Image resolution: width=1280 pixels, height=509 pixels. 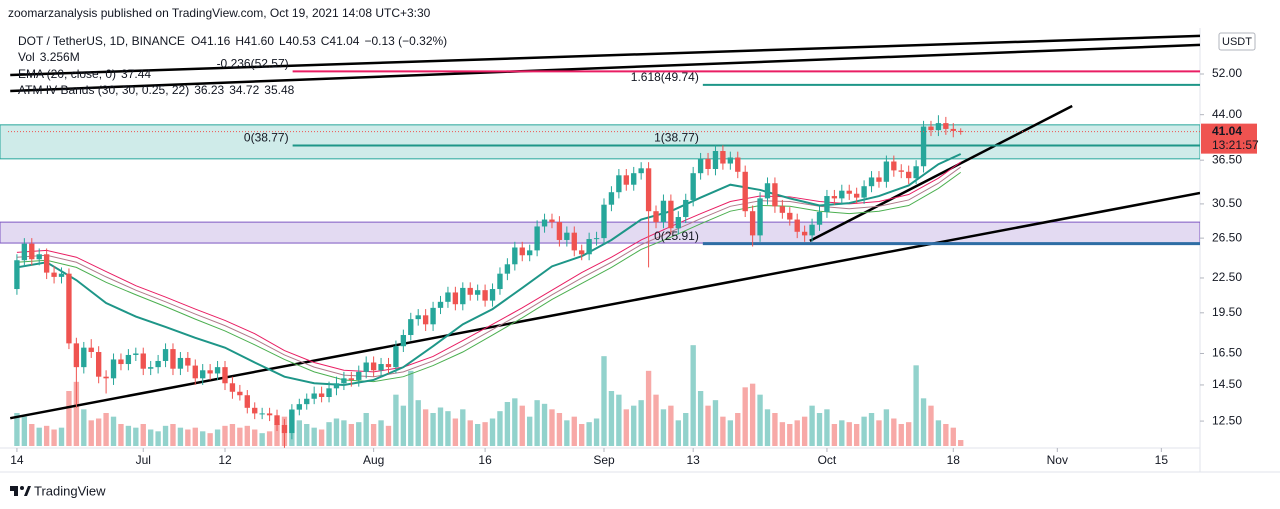 What do you see at coordinates (301, 41) in the screenshot?
I see `ohlc-value: 40.53` at bounding box center [301, 41].